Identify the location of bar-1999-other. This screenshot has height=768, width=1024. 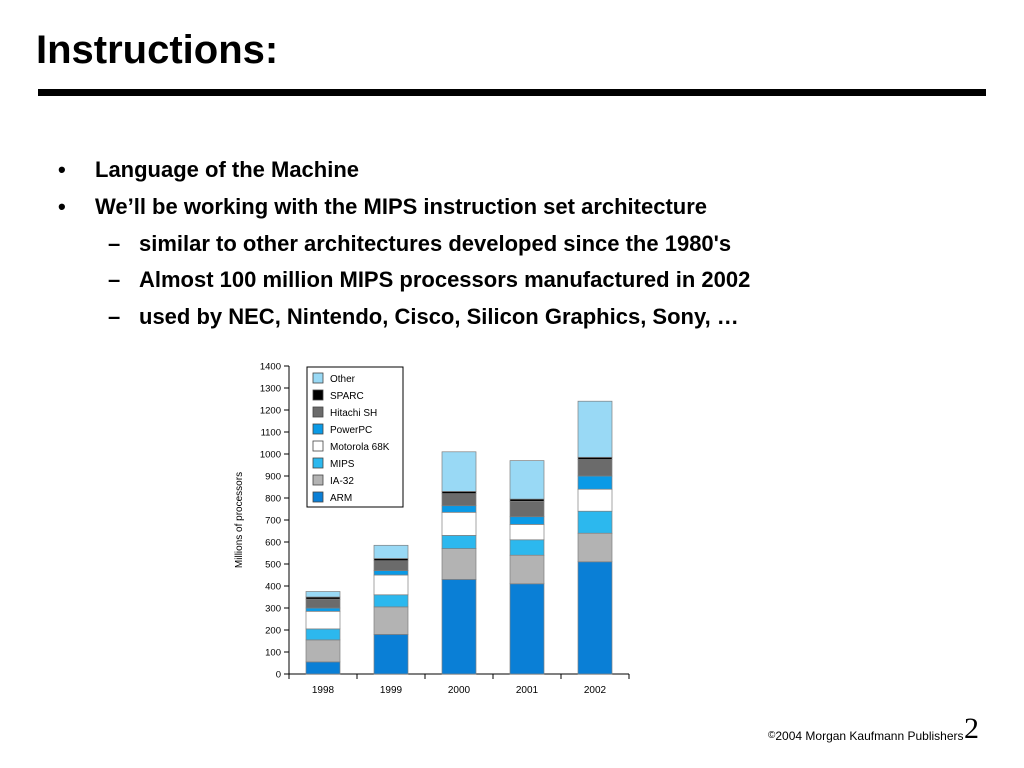
(391, 551).